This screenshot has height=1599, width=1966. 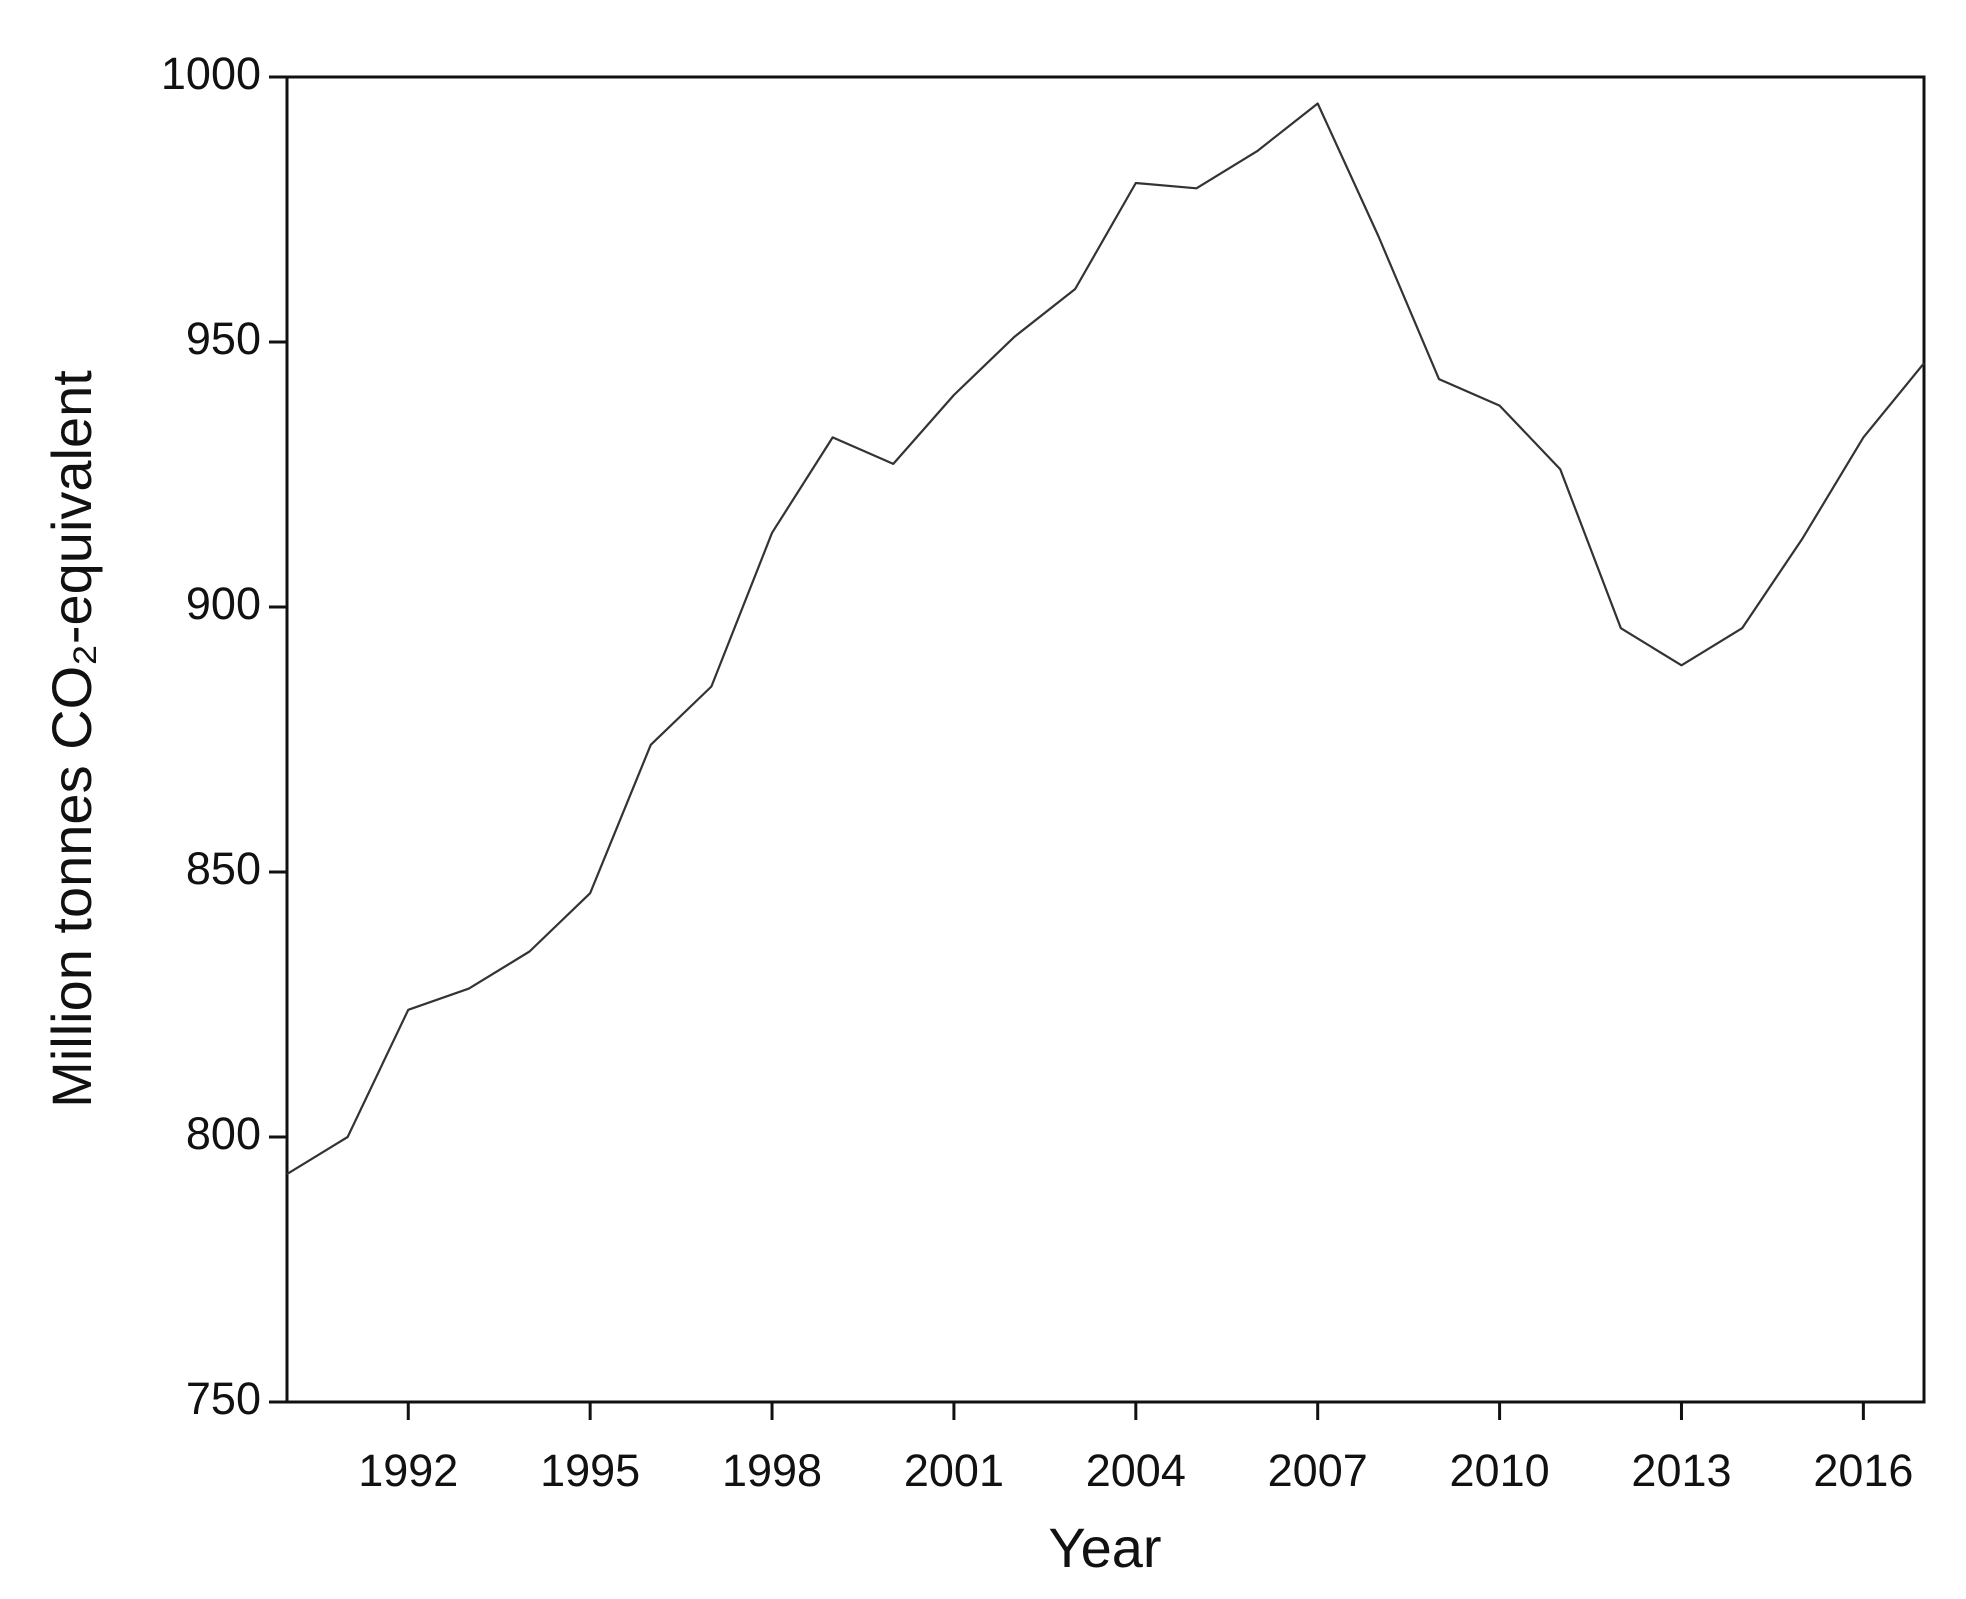 I want to click on y-tick-label: 1000, so click(x=211, y=73).